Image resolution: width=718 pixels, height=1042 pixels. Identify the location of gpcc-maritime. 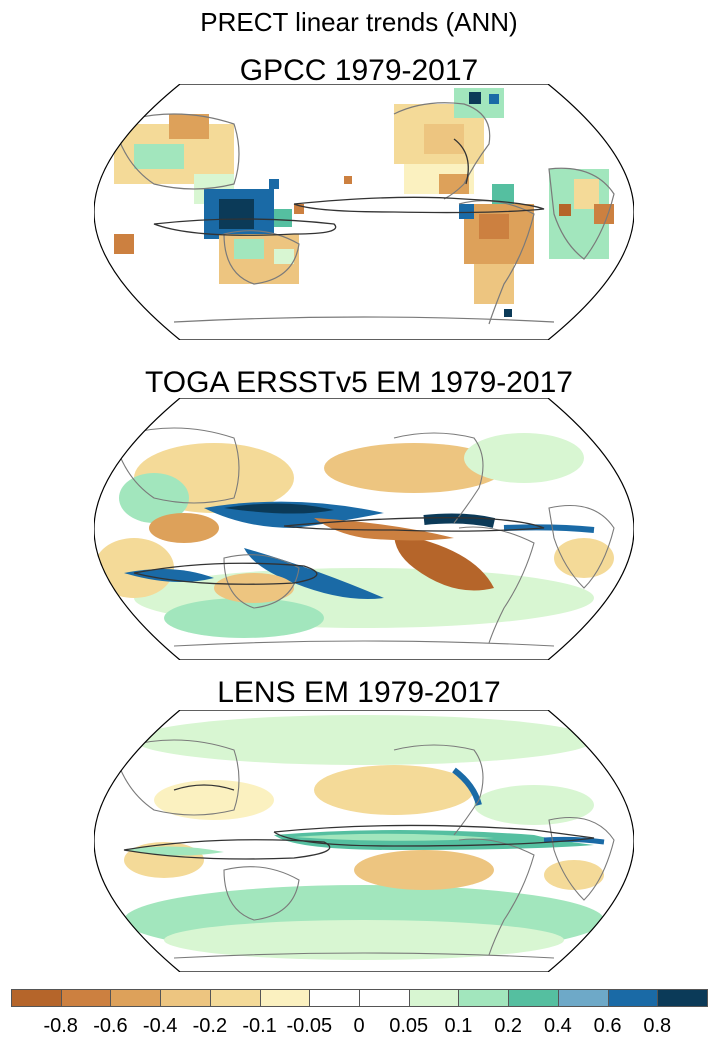
(278, 207).